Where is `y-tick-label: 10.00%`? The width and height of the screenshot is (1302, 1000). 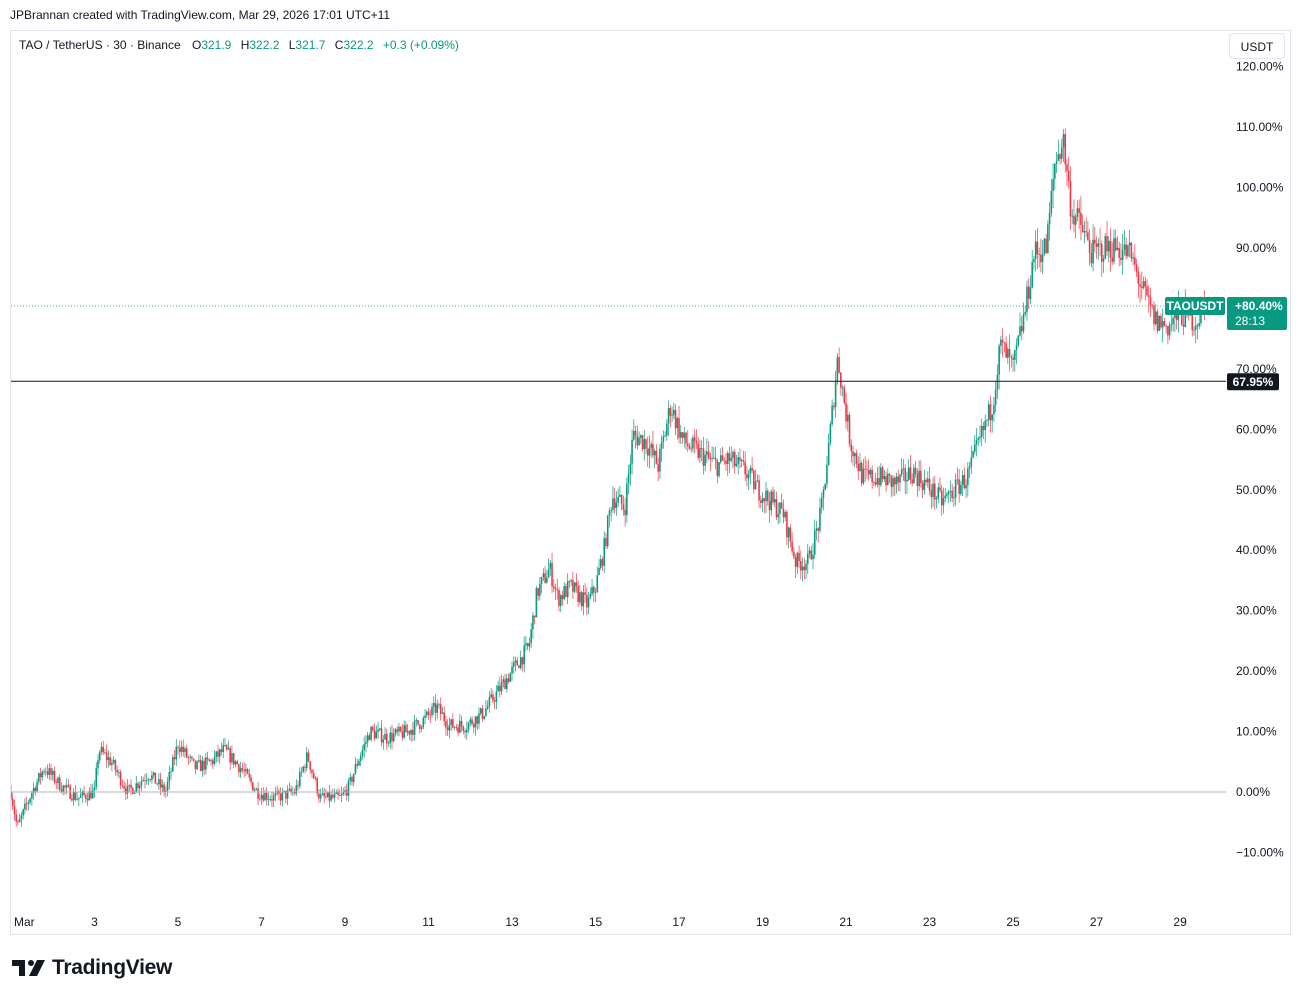 y-tick-label: 10.00% is located at coordinates (1256, 732).